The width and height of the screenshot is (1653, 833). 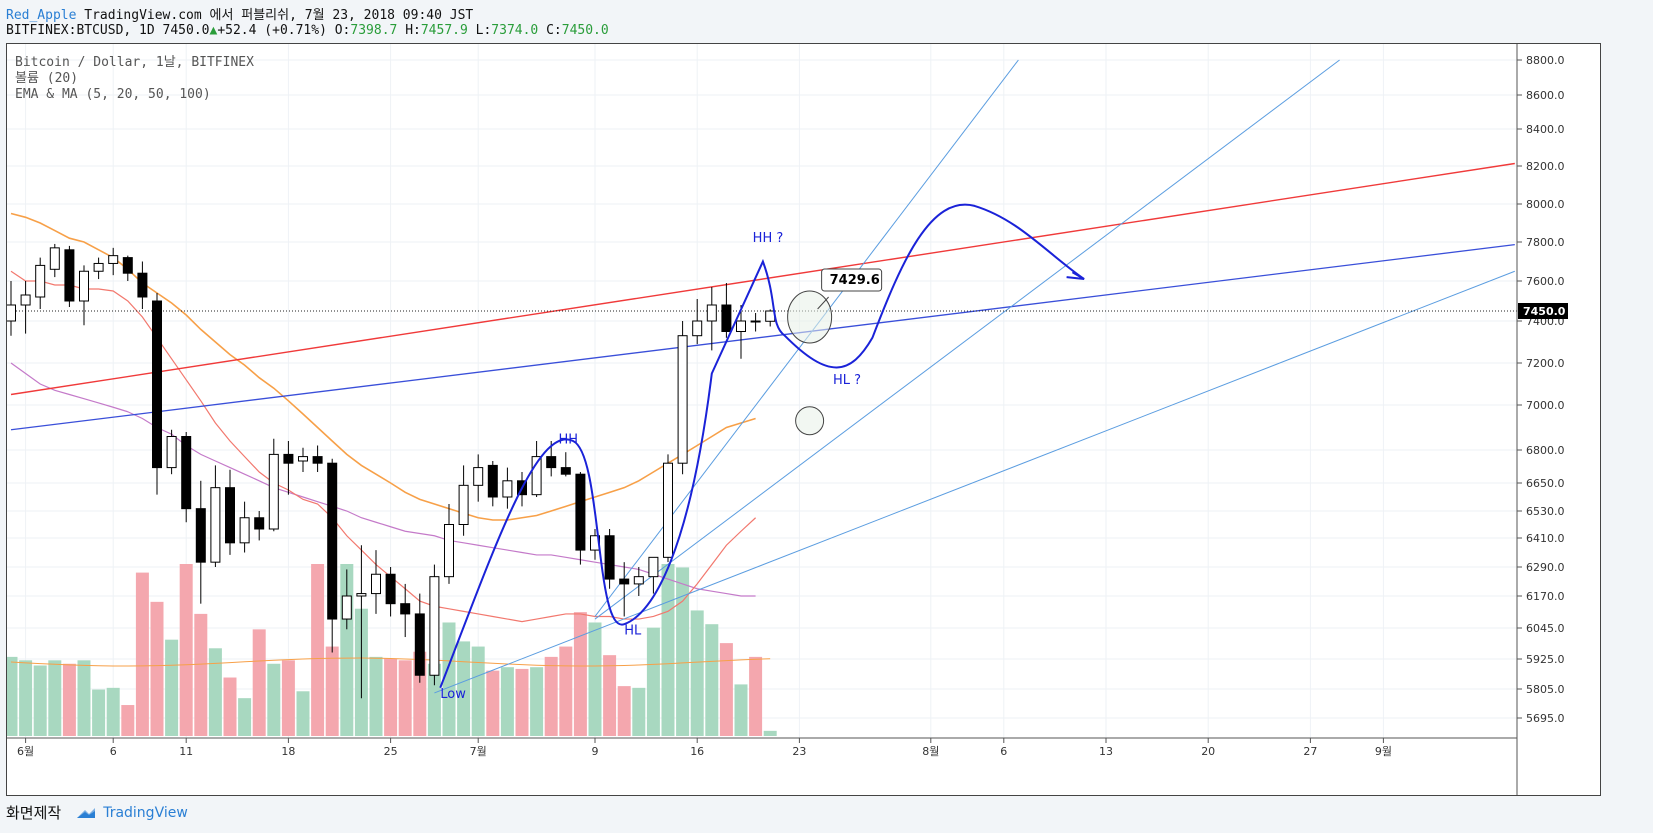 I want to click on hl-label: HL, so click(x=633, y=630).